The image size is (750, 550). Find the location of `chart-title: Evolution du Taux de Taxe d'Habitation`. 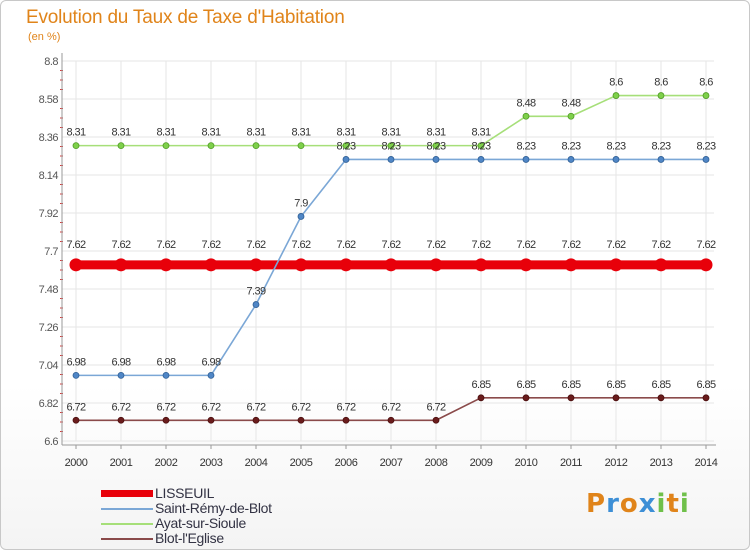

chart-title: Evolution du Taux de Taxe d'Habitation is located at coordinates (185, 17).